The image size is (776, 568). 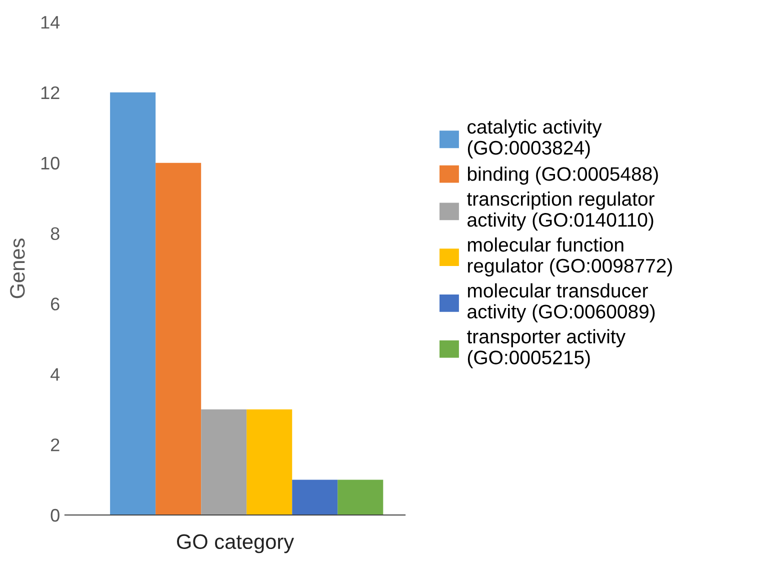 What do you see at coordinates (561, 302) in the screenshot?
I see `legend-label: molecular transducer activity (GO:0060089)` at bounding box center [561, 302].